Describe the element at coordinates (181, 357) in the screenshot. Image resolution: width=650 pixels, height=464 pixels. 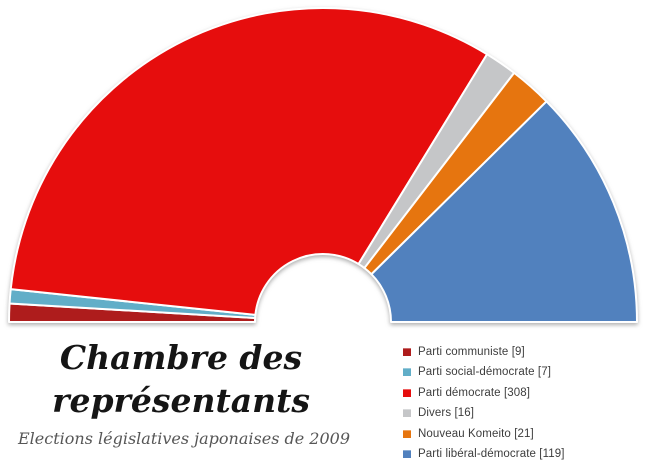
I see `chart-title-line-1: Chambre des` at that location.